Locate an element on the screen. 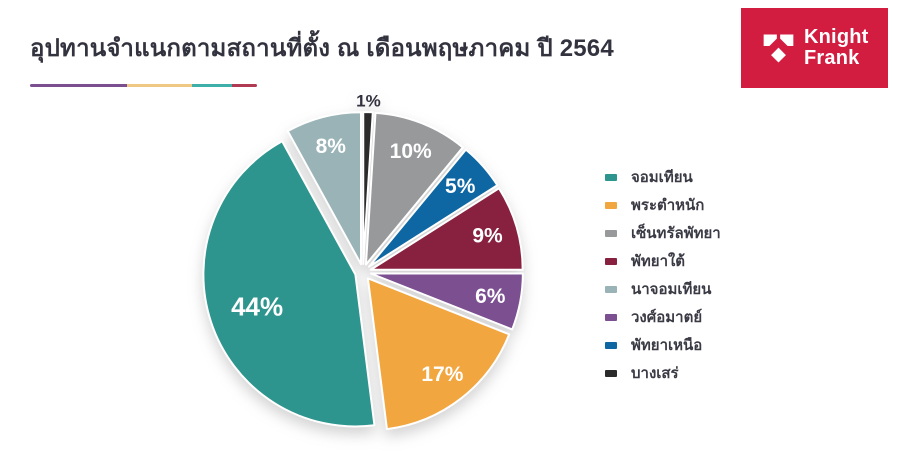  pie-value-label: 17% is located at coordinates (442, 374).